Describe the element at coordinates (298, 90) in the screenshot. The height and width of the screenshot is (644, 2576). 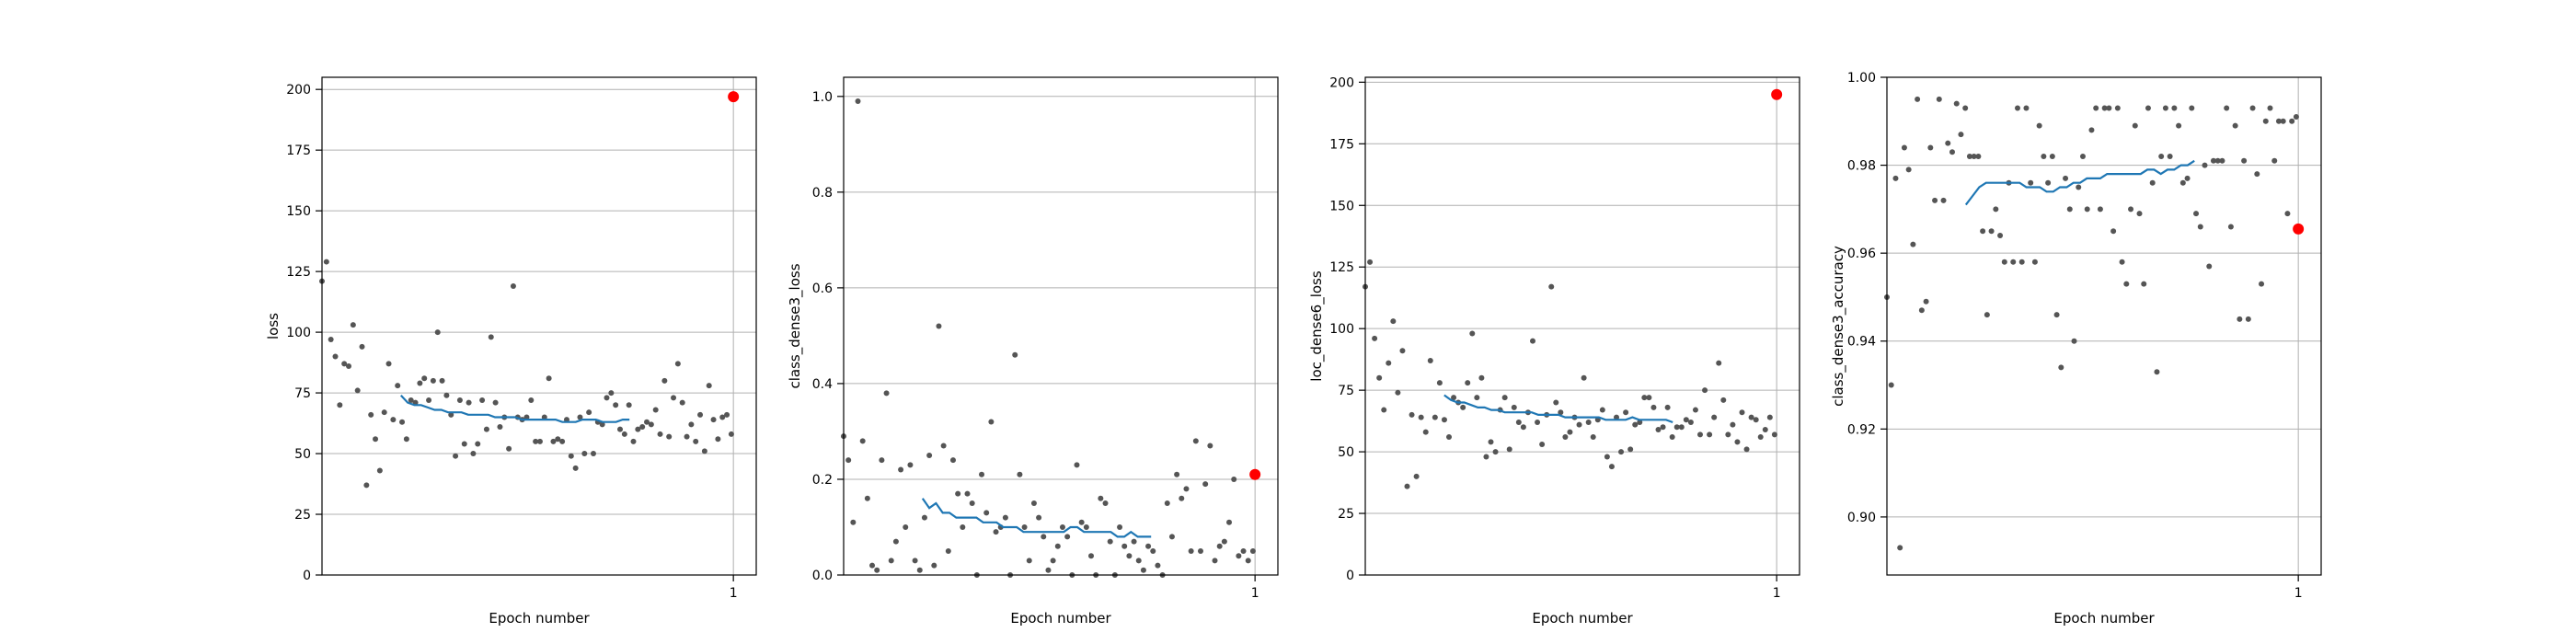
I see `y-tick-label: 200` at that location.